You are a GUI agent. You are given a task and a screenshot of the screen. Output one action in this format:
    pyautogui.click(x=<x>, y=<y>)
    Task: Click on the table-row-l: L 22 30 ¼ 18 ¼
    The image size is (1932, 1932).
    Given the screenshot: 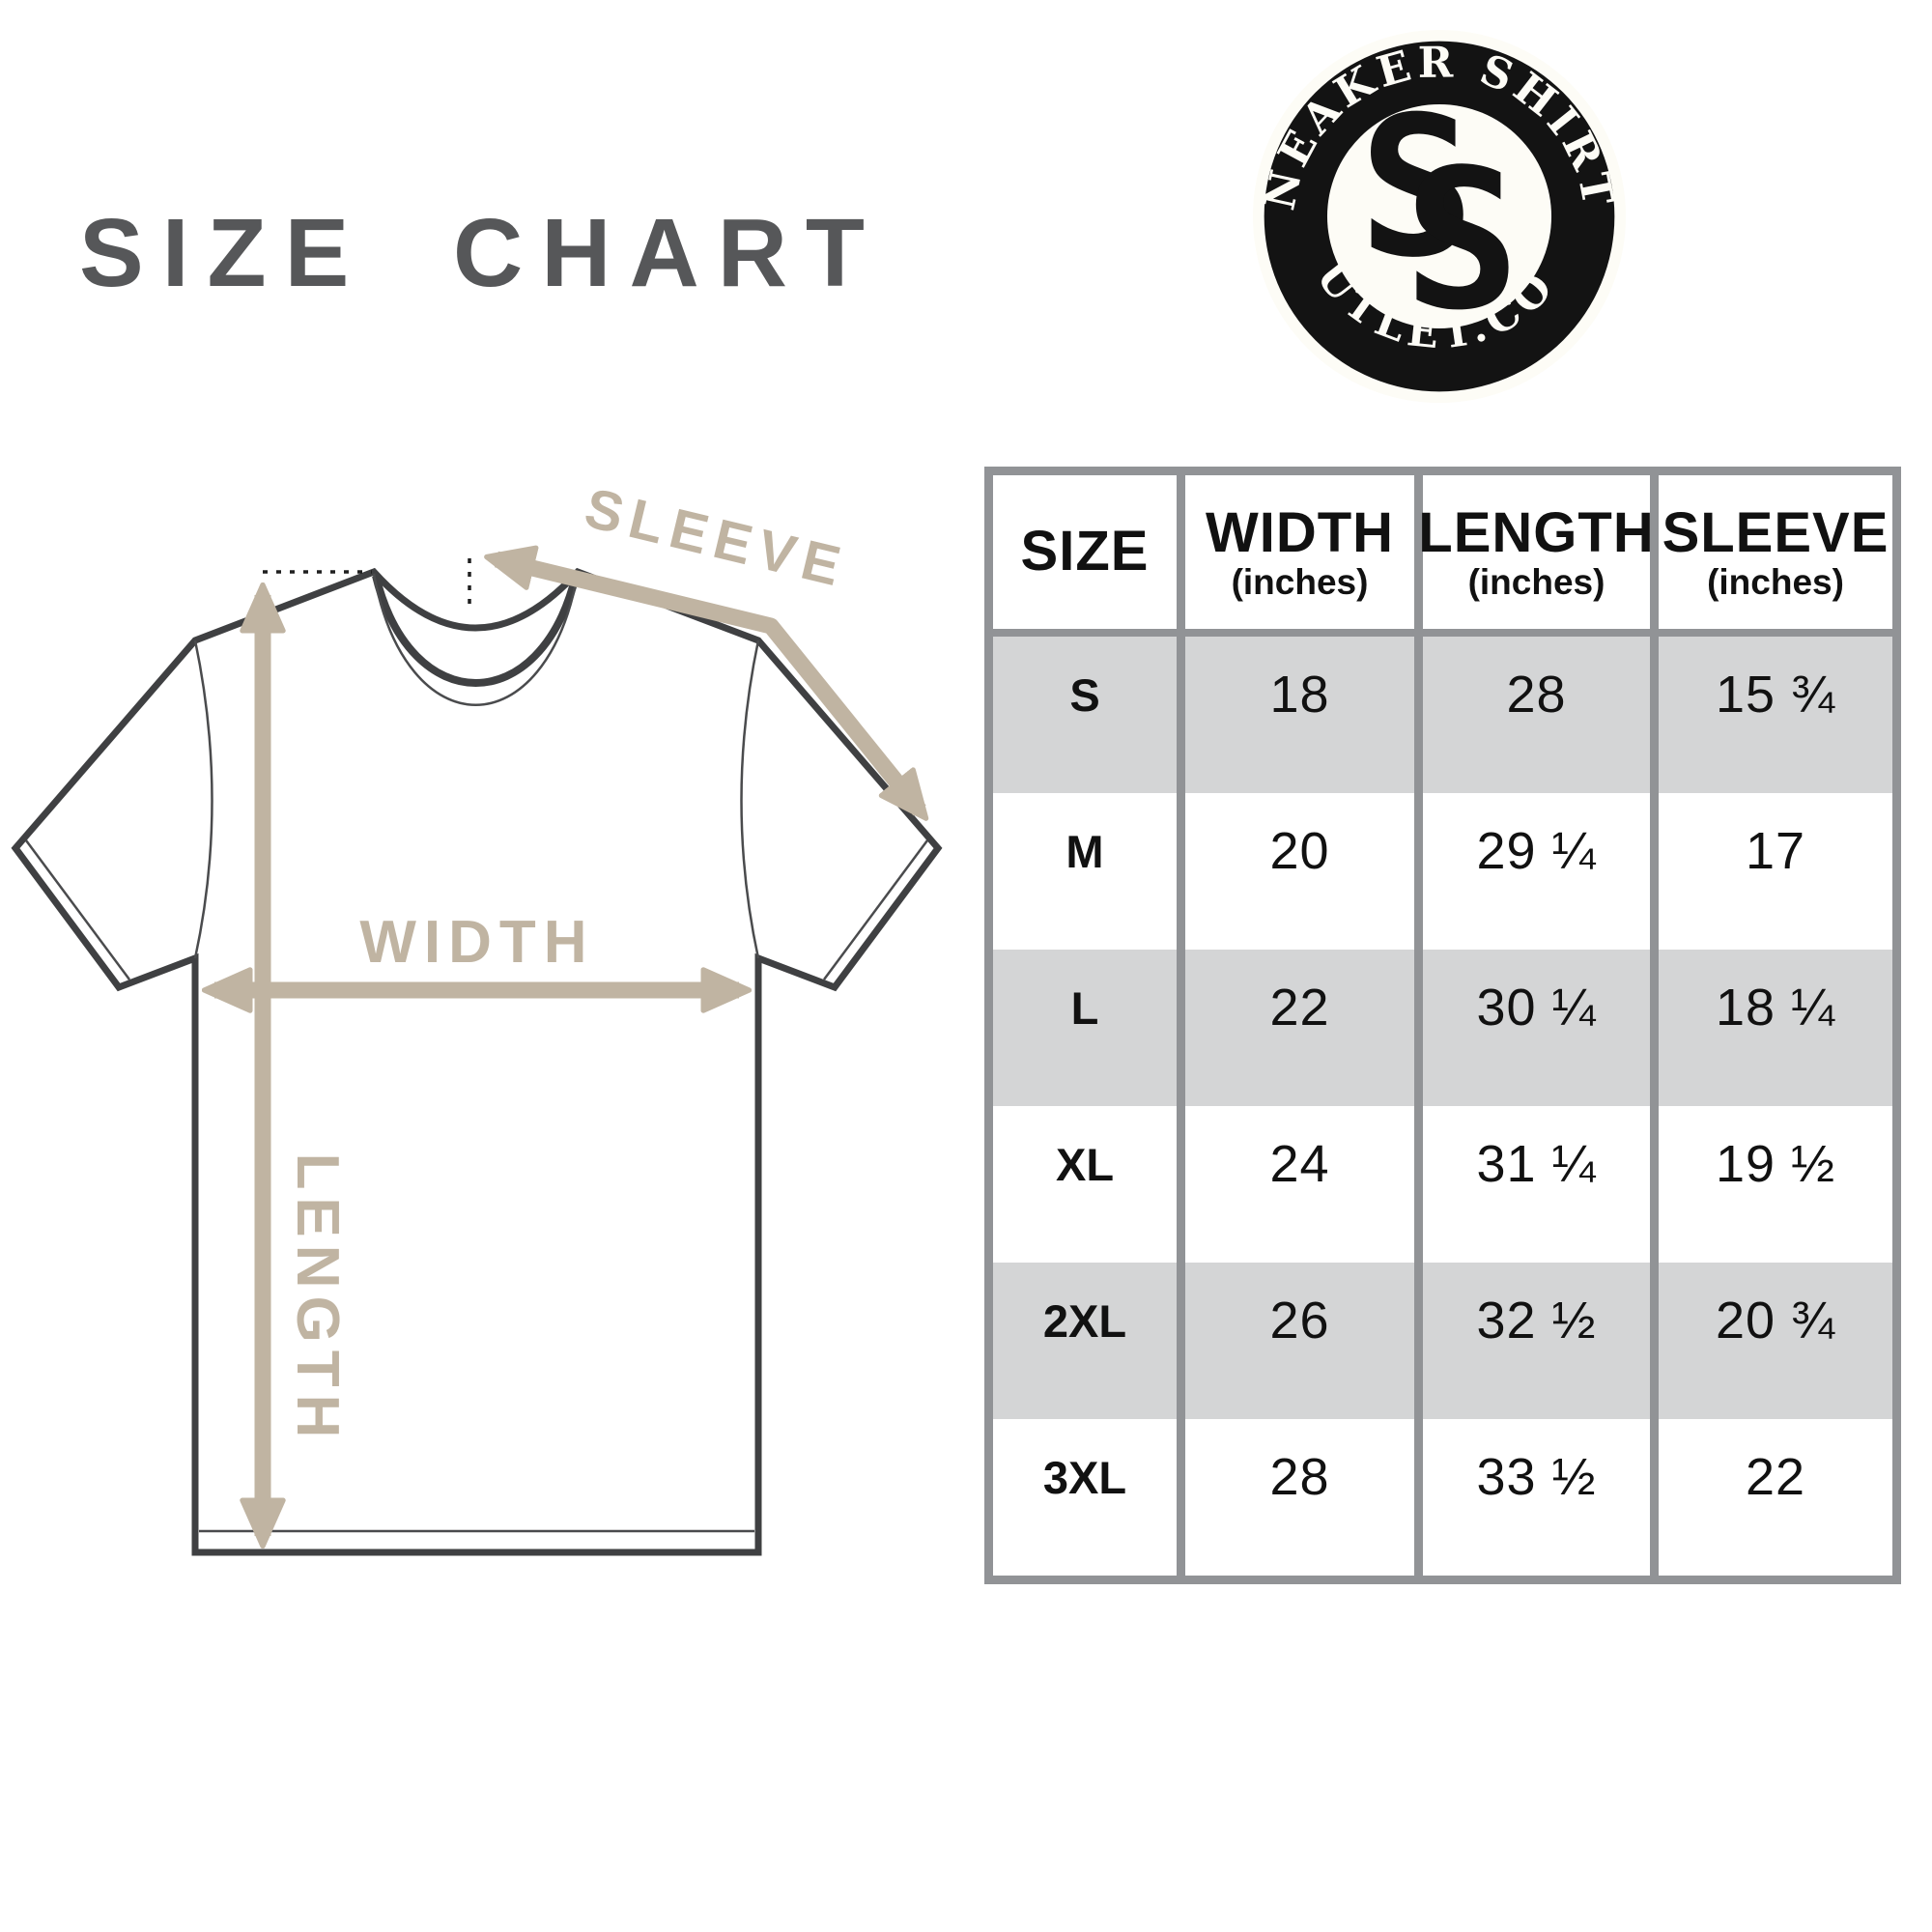 What is the action you would take?
    pyautogui.click(x=1442, y=1028)
    